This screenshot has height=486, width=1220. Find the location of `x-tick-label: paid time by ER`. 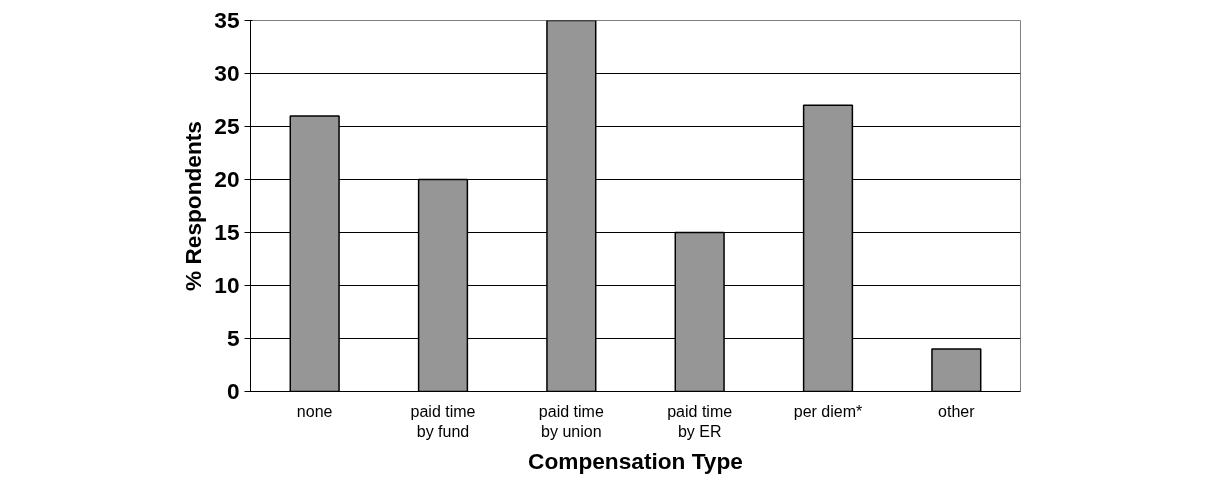

x-tick-label: paid time by ER is located at coordinates (700, 421).